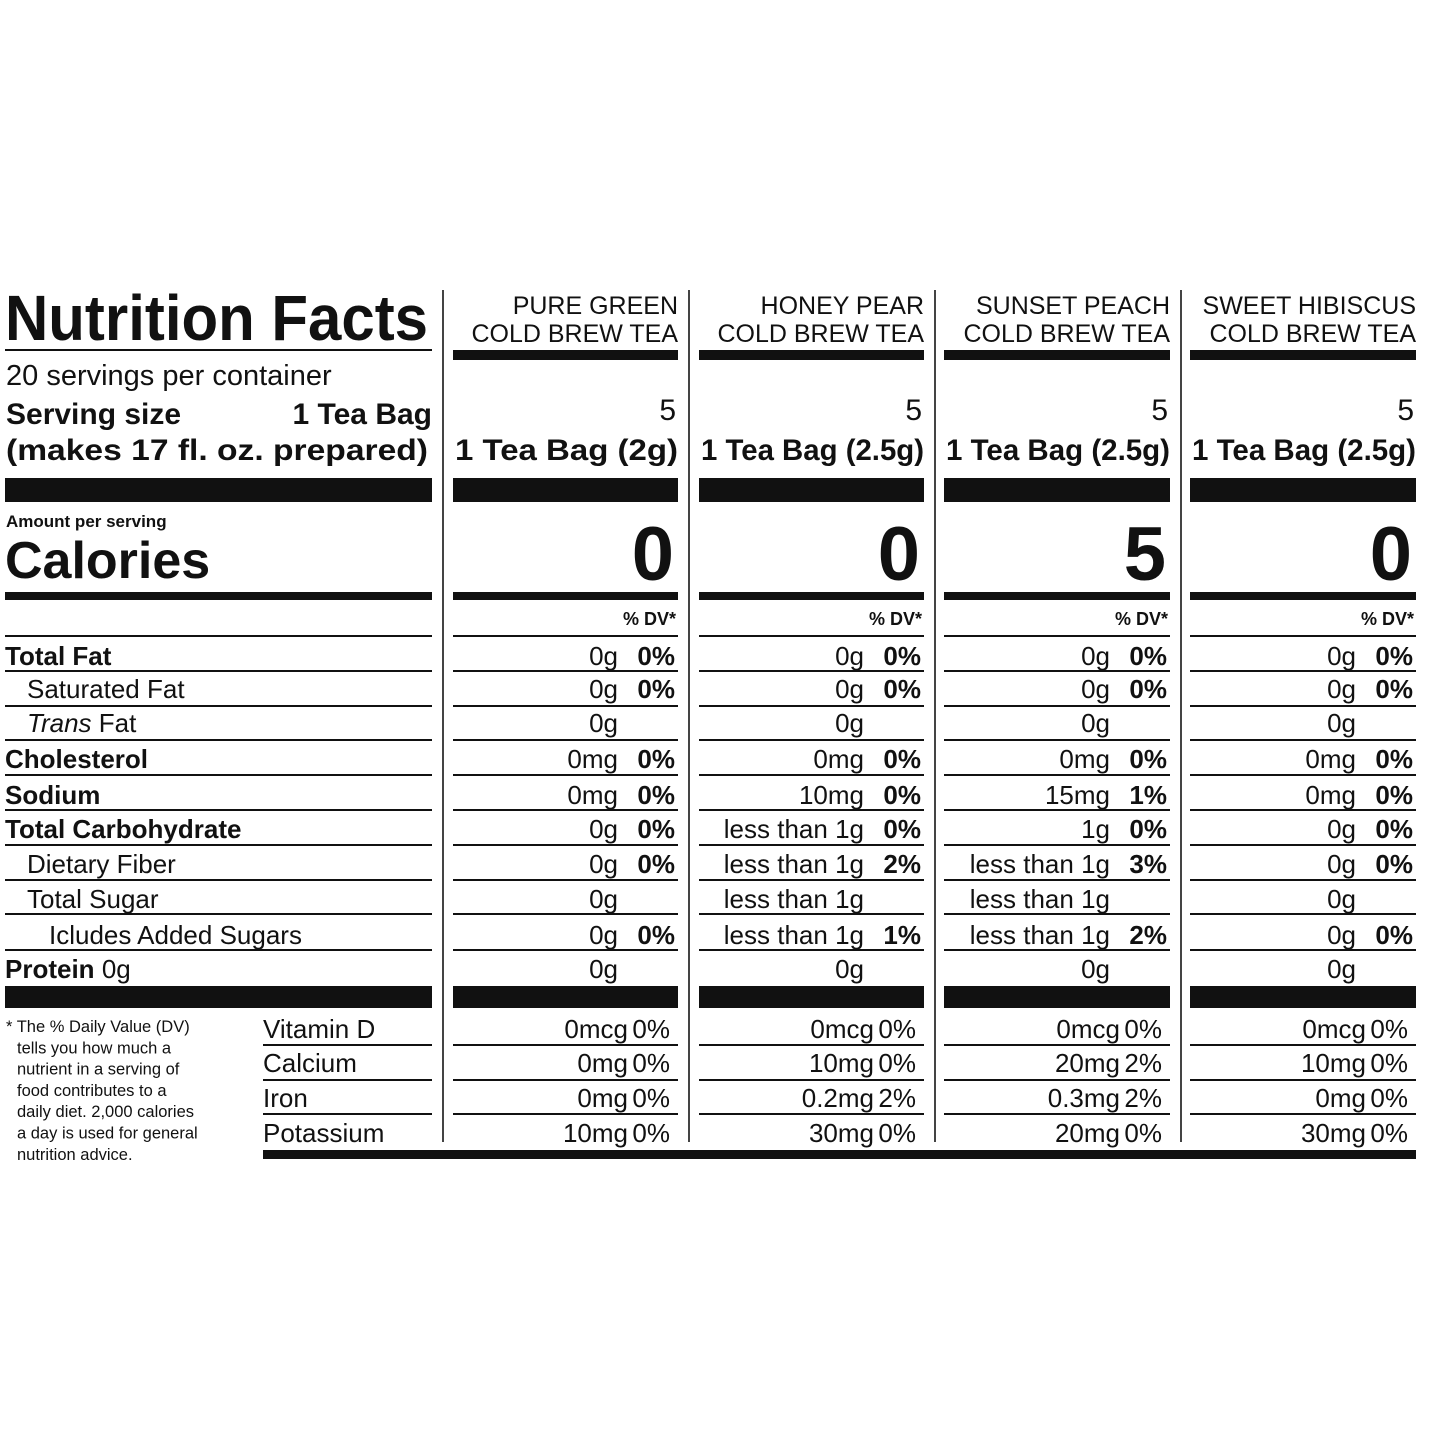 Image resolution: width=1445 pixels, height=1445 pixels. I want to click on title: Nutrition Facts, so click(216, 318).